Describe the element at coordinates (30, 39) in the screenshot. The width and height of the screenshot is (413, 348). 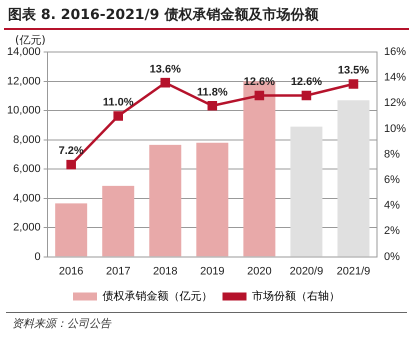
I see `y-axis-title: (亿元)` at that location.